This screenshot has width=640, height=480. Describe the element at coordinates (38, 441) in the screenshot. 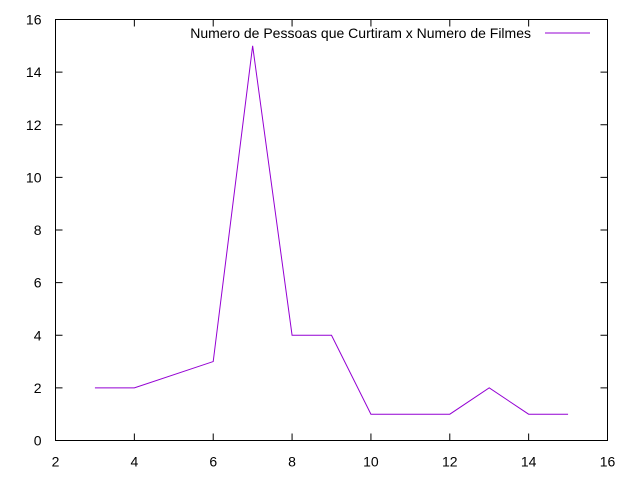

I see `y-tick-label: 0` at that location.